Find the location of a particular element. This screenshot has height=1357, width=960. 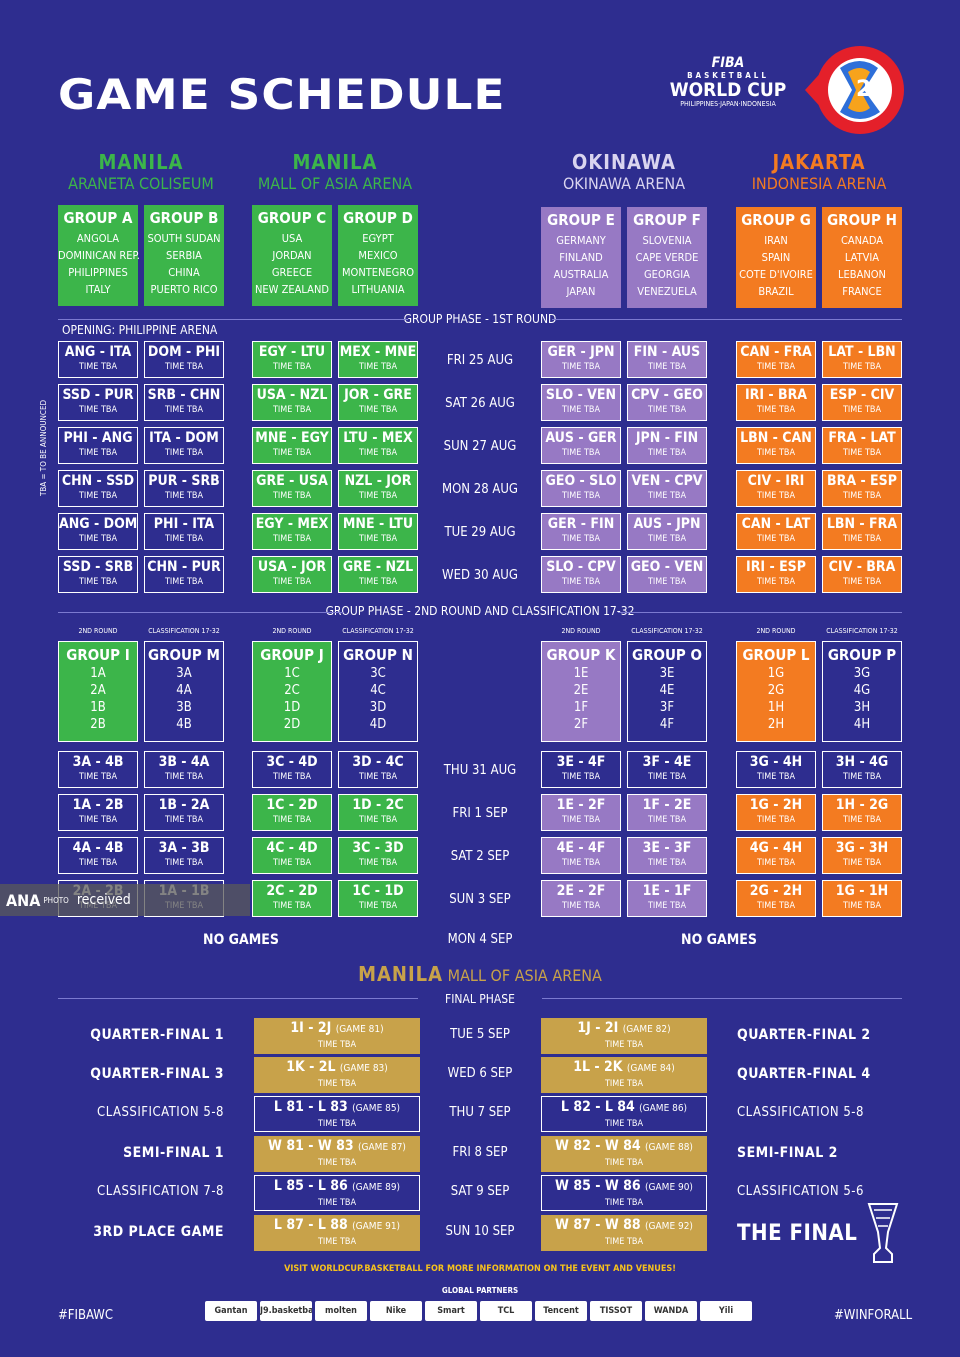

game-cell: 3A - 4B TIME TBA is located at coordinates (98, 769).